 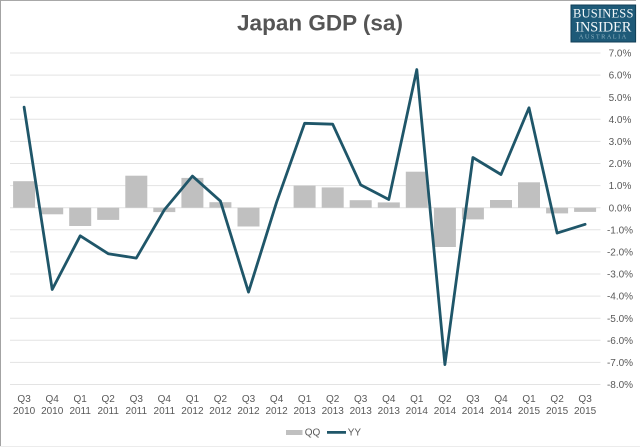 I want to click on svg-text: 1.0%, so click(x=620, y=186).